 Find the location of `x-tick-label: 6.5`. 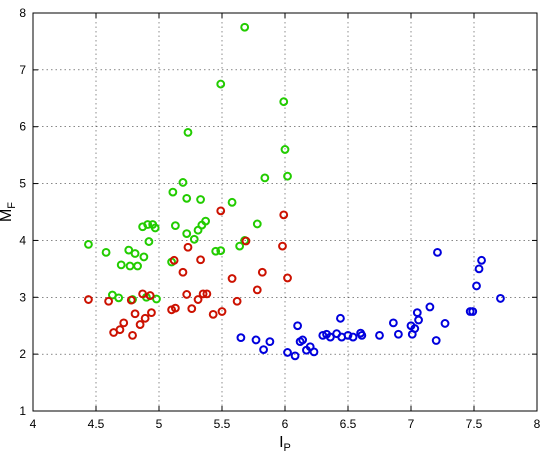

x-tick-label: 6.5 is located at coordinates (348, 424).